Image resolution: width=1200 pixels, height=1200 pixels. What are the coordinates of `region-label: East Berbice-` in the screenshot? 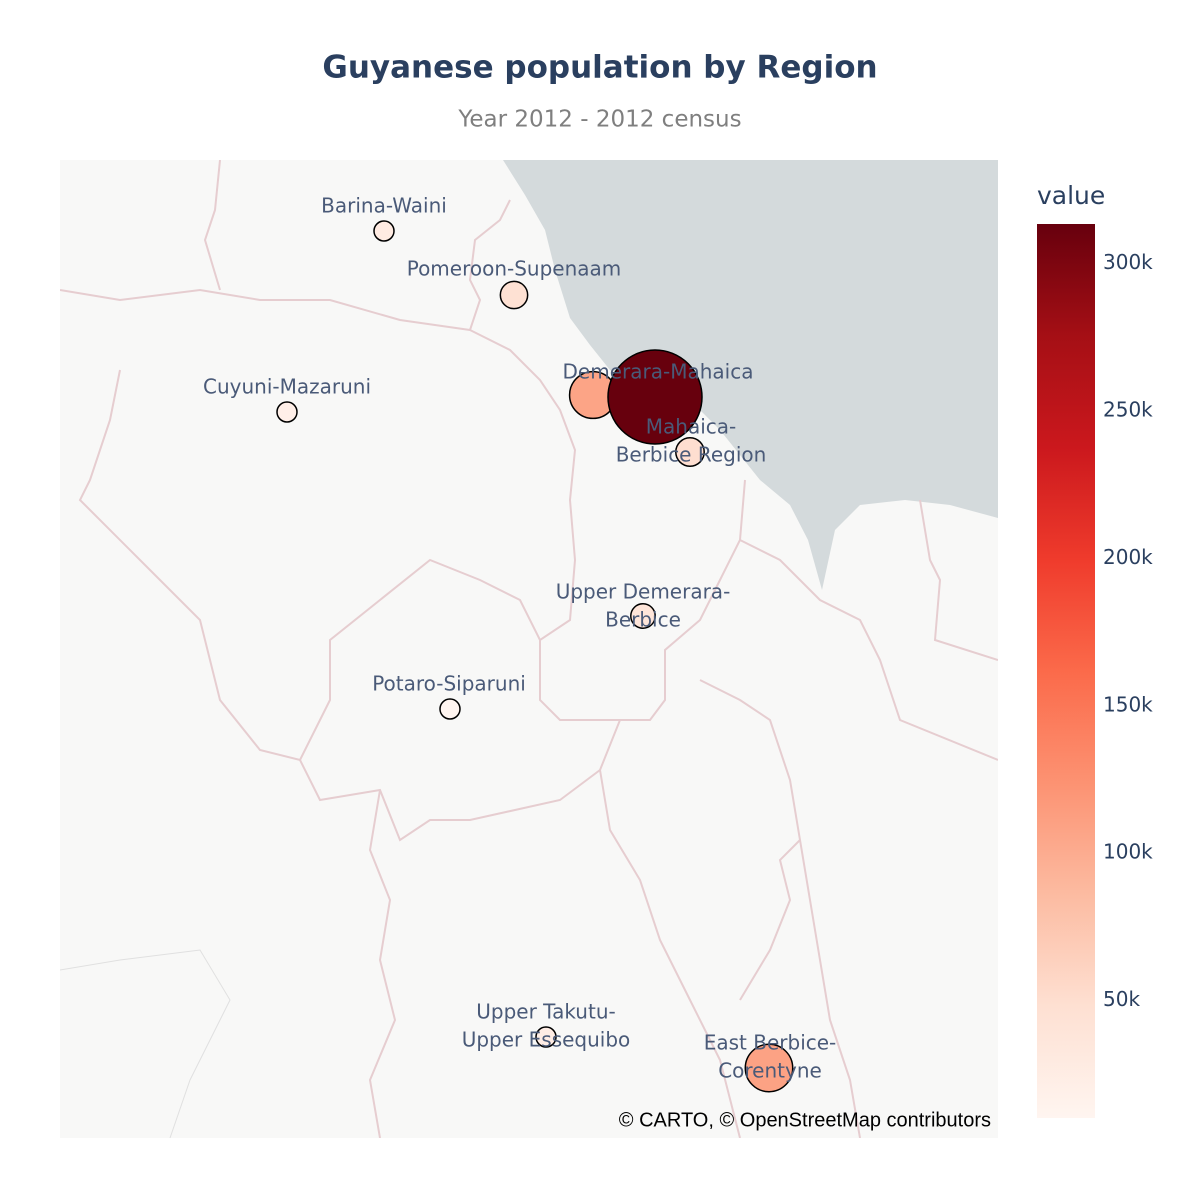 It's located at (770, 1043).